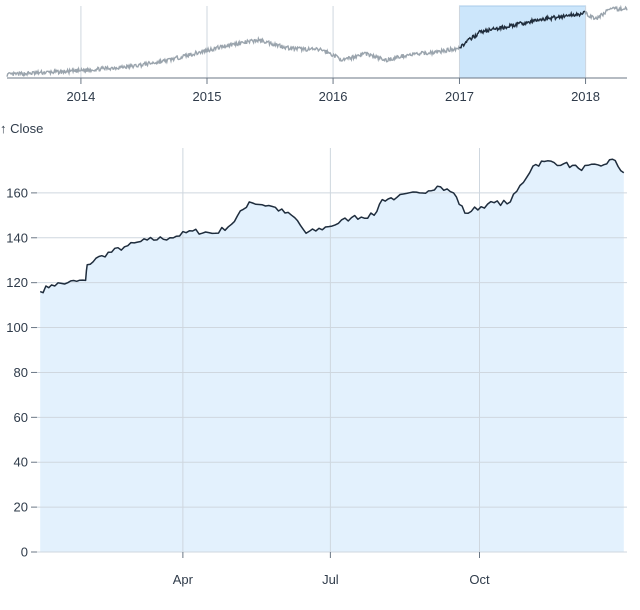 This screenshot has height=610, width=640. Describe the element at coordinates (17, 327) in the screenshot. I see `y-tick-label: 100` at that location.